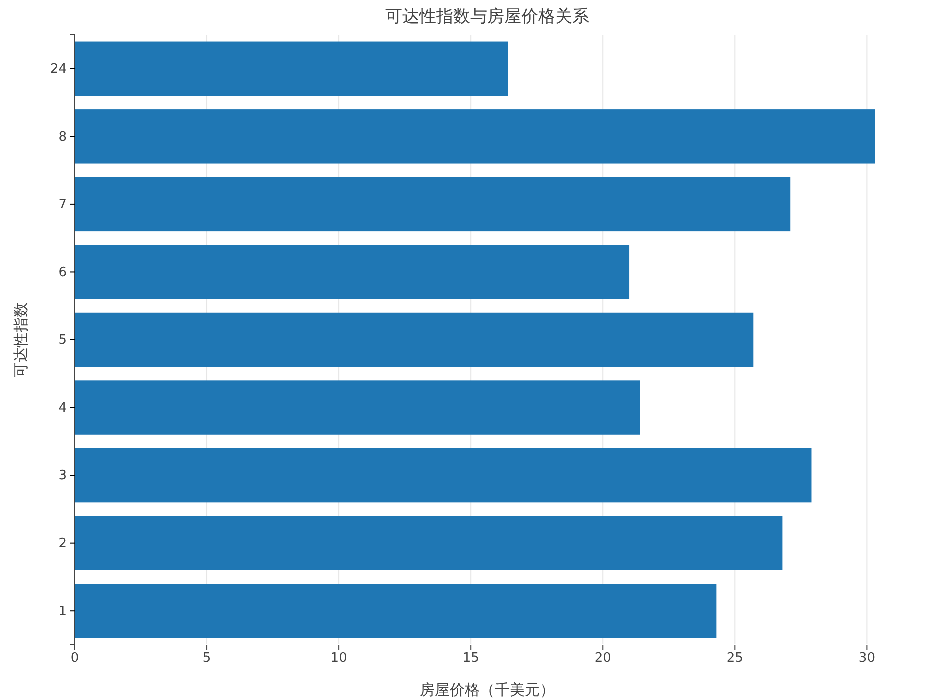 This screenshot has width=928, height=700. Describe the element at coordinates (62, 476) in the screenshot. I see `y-tick-label: 3` at that location.